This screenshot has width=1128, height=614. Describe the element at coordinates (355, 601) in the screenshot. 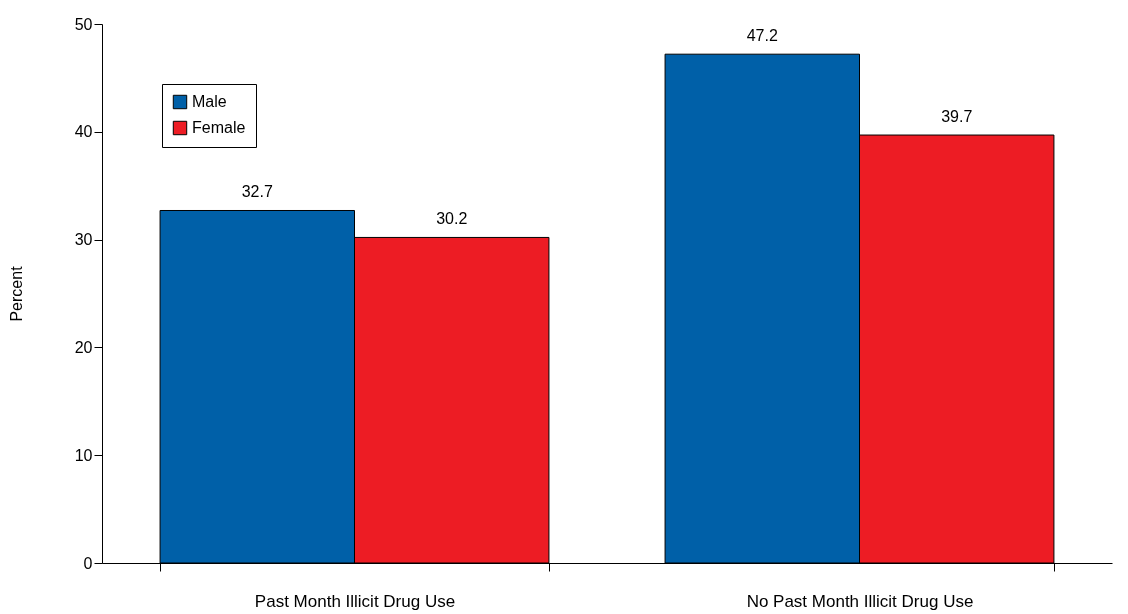

I see `x-tick-label: Past Month Illicit Drug Use` at that location.